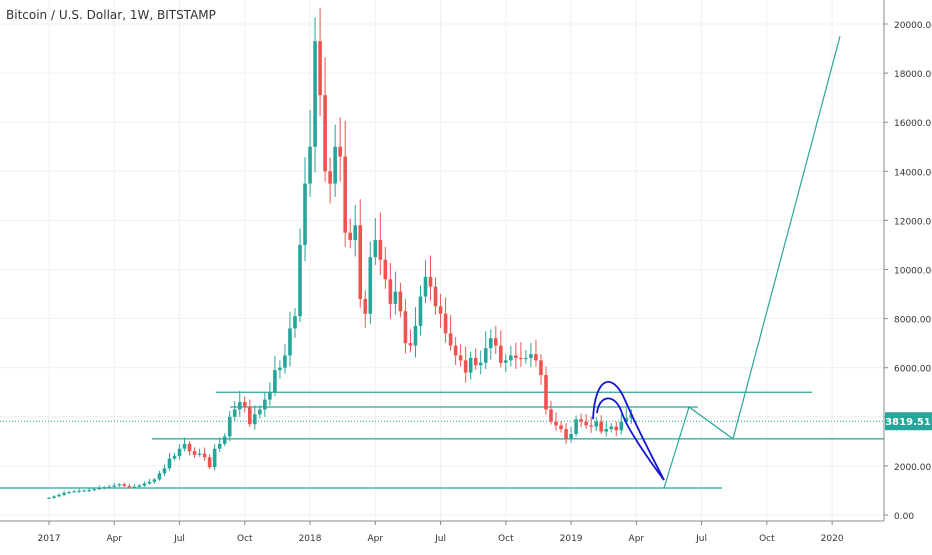 The image size is (932, 555). I want to click on x-tick-label: 2018, so click(310, 539).